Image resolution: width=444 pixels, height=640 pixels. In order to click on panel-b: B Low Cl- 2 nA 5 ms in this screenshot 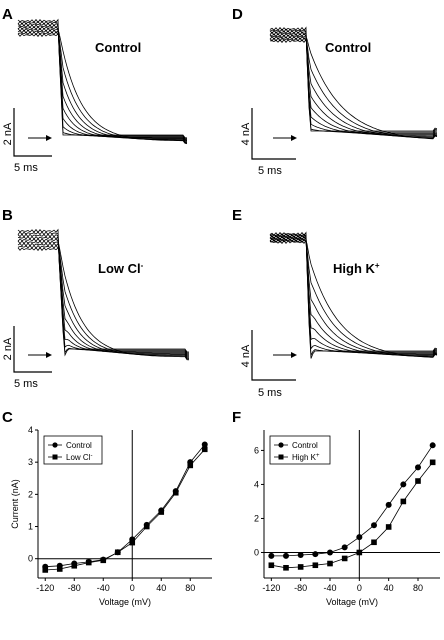, I will do `click(96, 298)`.